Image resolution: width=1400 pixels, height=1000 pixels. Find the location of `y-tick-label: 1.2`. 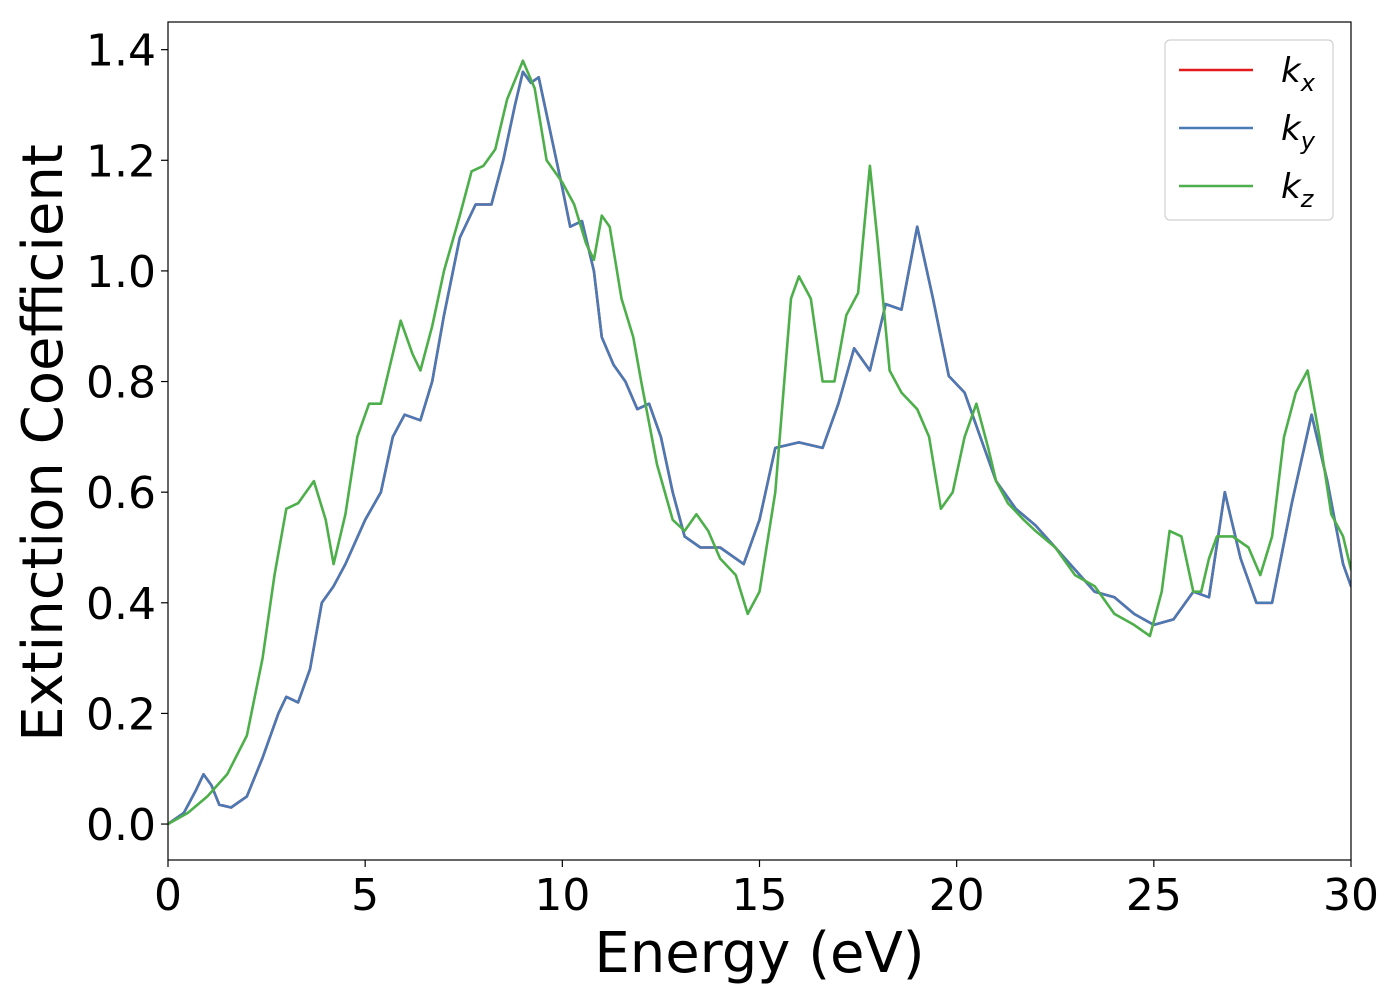

y-tick-label: 1.2 is located at coordinates (121, 161).